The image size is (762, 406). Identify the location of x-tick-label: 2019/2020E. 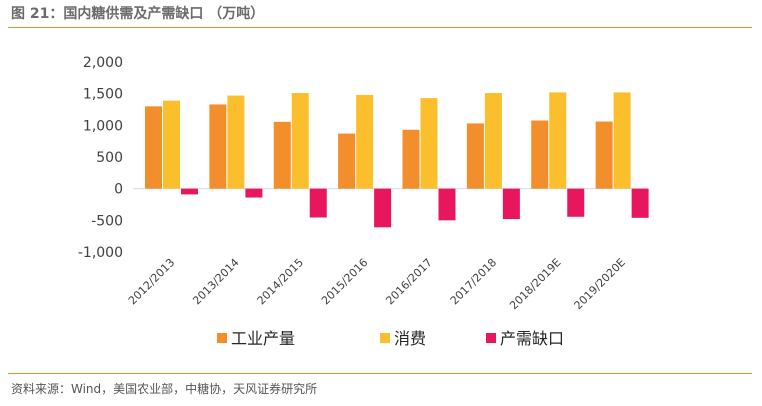
(600, 284).